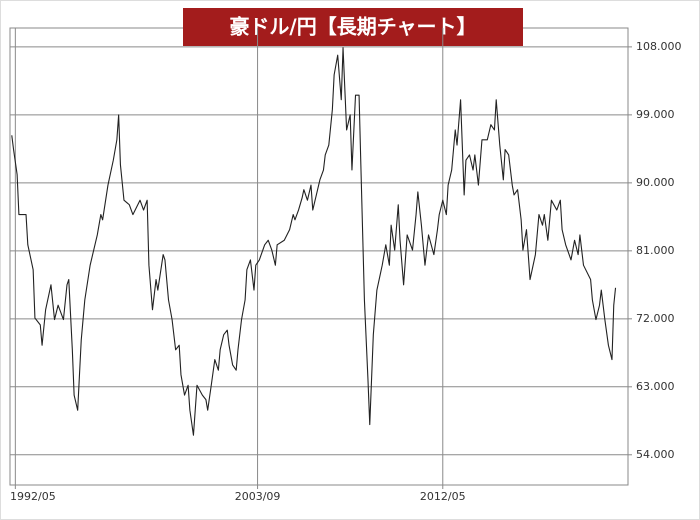 The width and height of the screenshot is (700, 520). I want to click on y-tick-label: 90.000, so click(655, 182).